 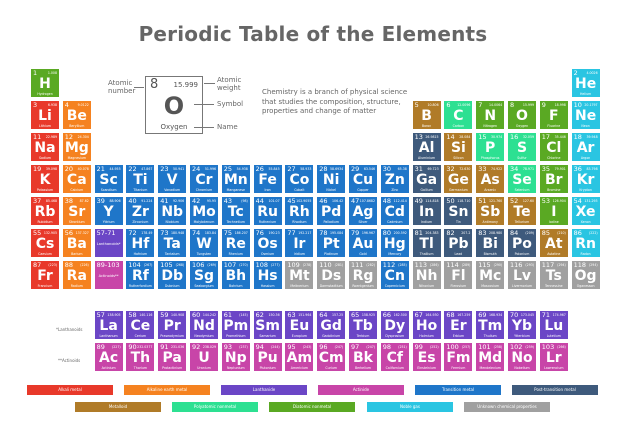 What do you see at coordinates (585, 147) in the screenshot?
I see `element-argon: 18 39.948 Ar Argon` at bounding box center [585, 147].